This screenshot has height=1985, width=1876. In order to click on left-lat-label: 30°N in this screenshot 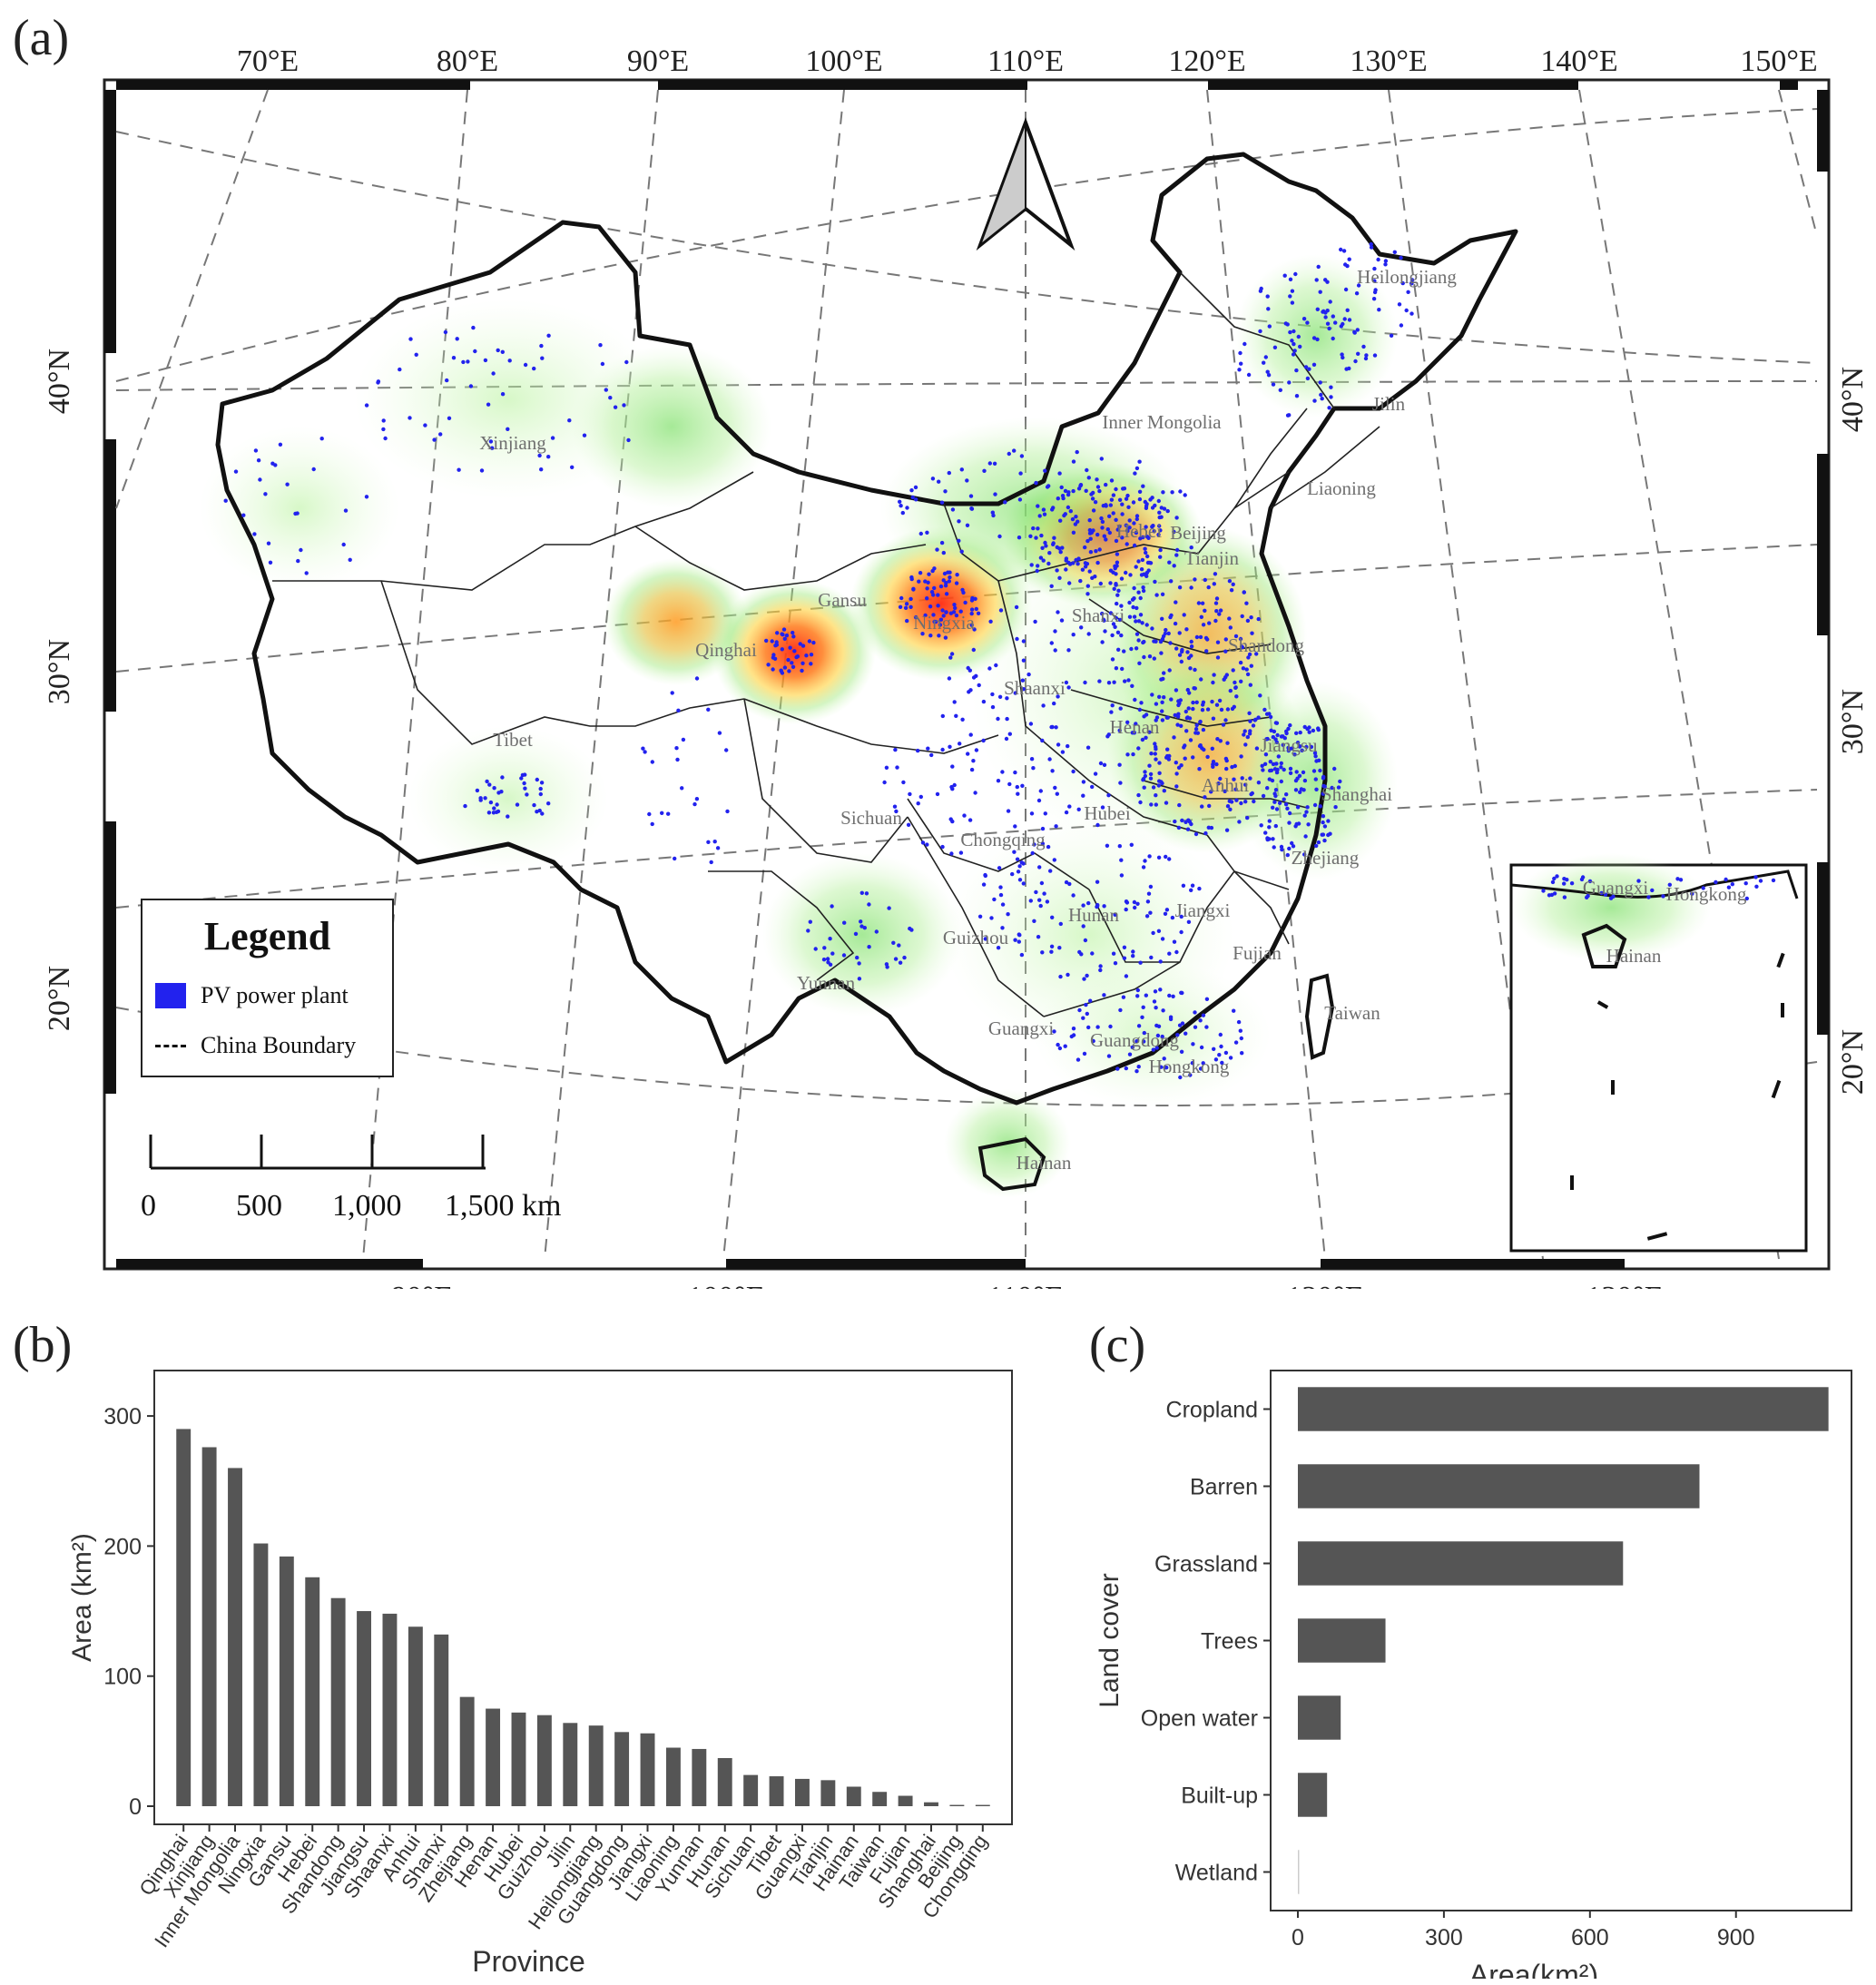, I will do `click(60, 671)`.